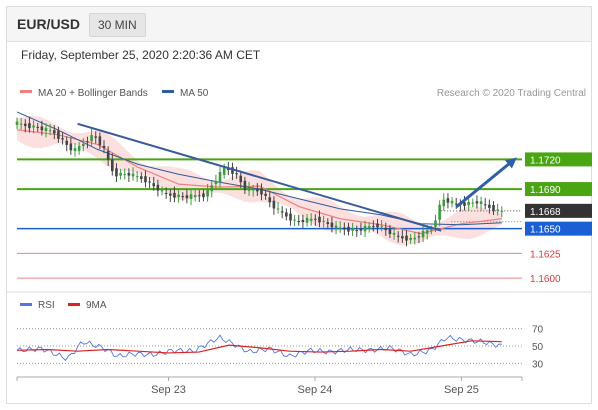 This screenshot has width=598, height=410. I want to click on pair-title: EUR/USD, so click(49, 24).